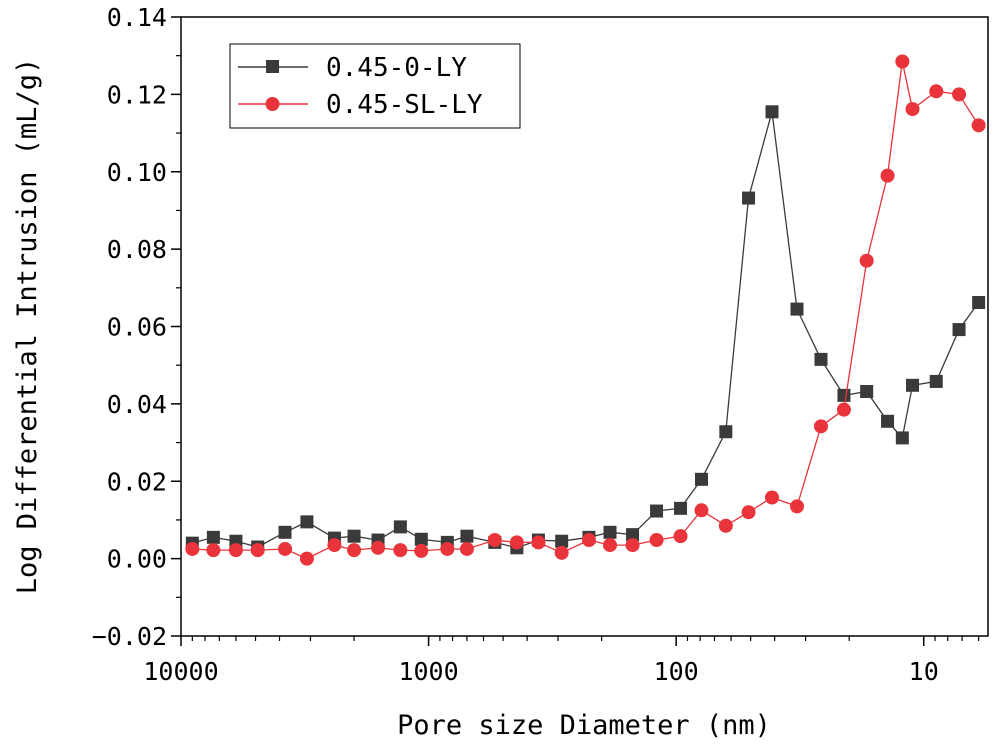 This screenshot has width=996, height=746. I want to click on y-tick-label: −0.02, so click(129, 636).